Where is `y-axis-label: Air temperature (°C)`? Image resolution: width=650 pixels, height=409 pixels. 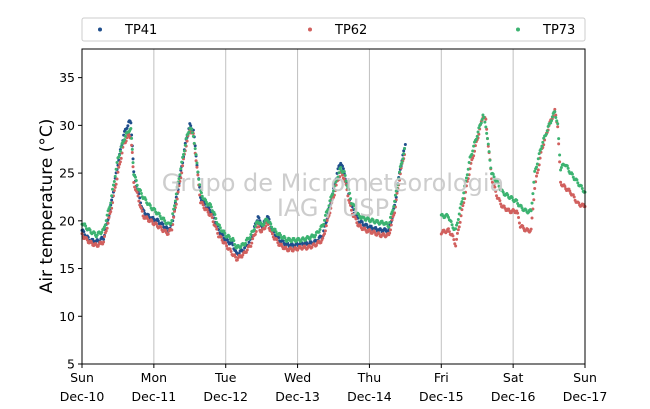 y-axis-label: Air temperature (°C) is located at coordinates (47, 206).